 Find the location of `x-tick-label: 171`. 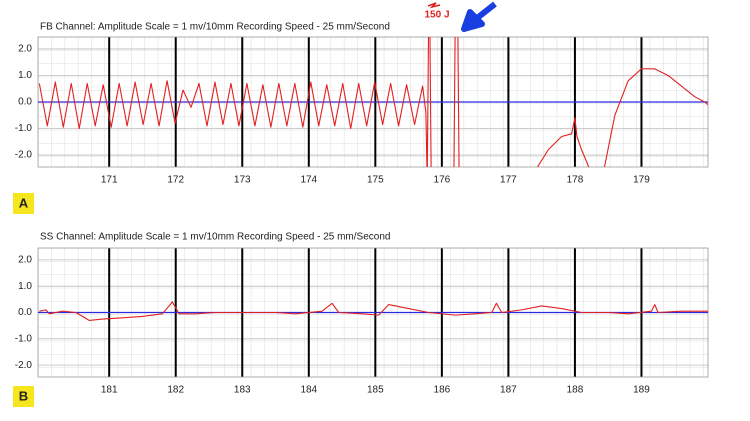

x-tick-label: 171 is located at coordinates (109, 180).